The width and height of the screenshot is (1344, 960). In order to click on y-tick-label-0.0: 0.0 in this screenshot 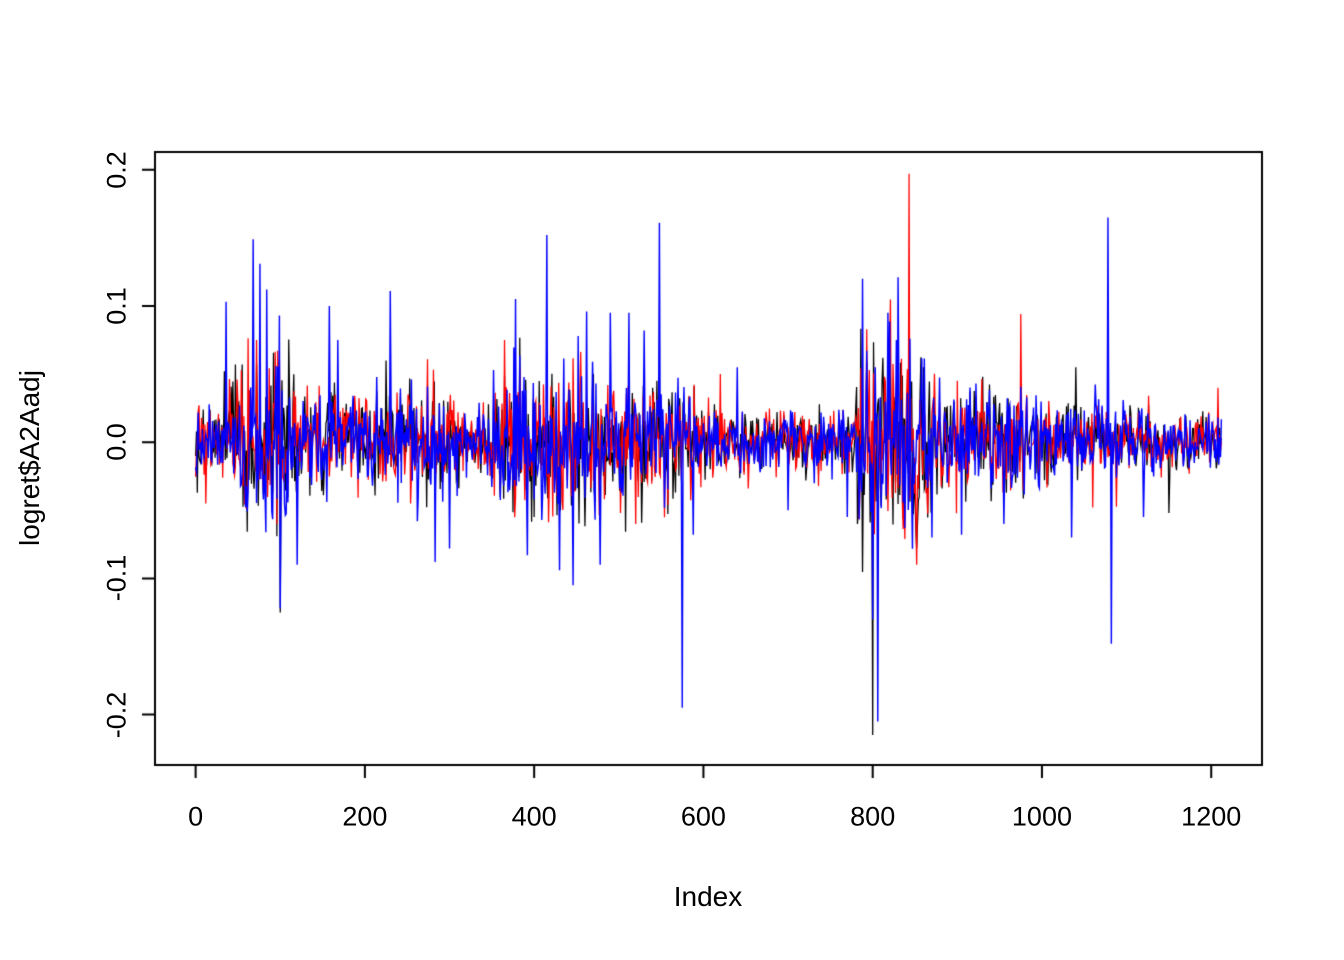, I will do `click(116, 442)`.